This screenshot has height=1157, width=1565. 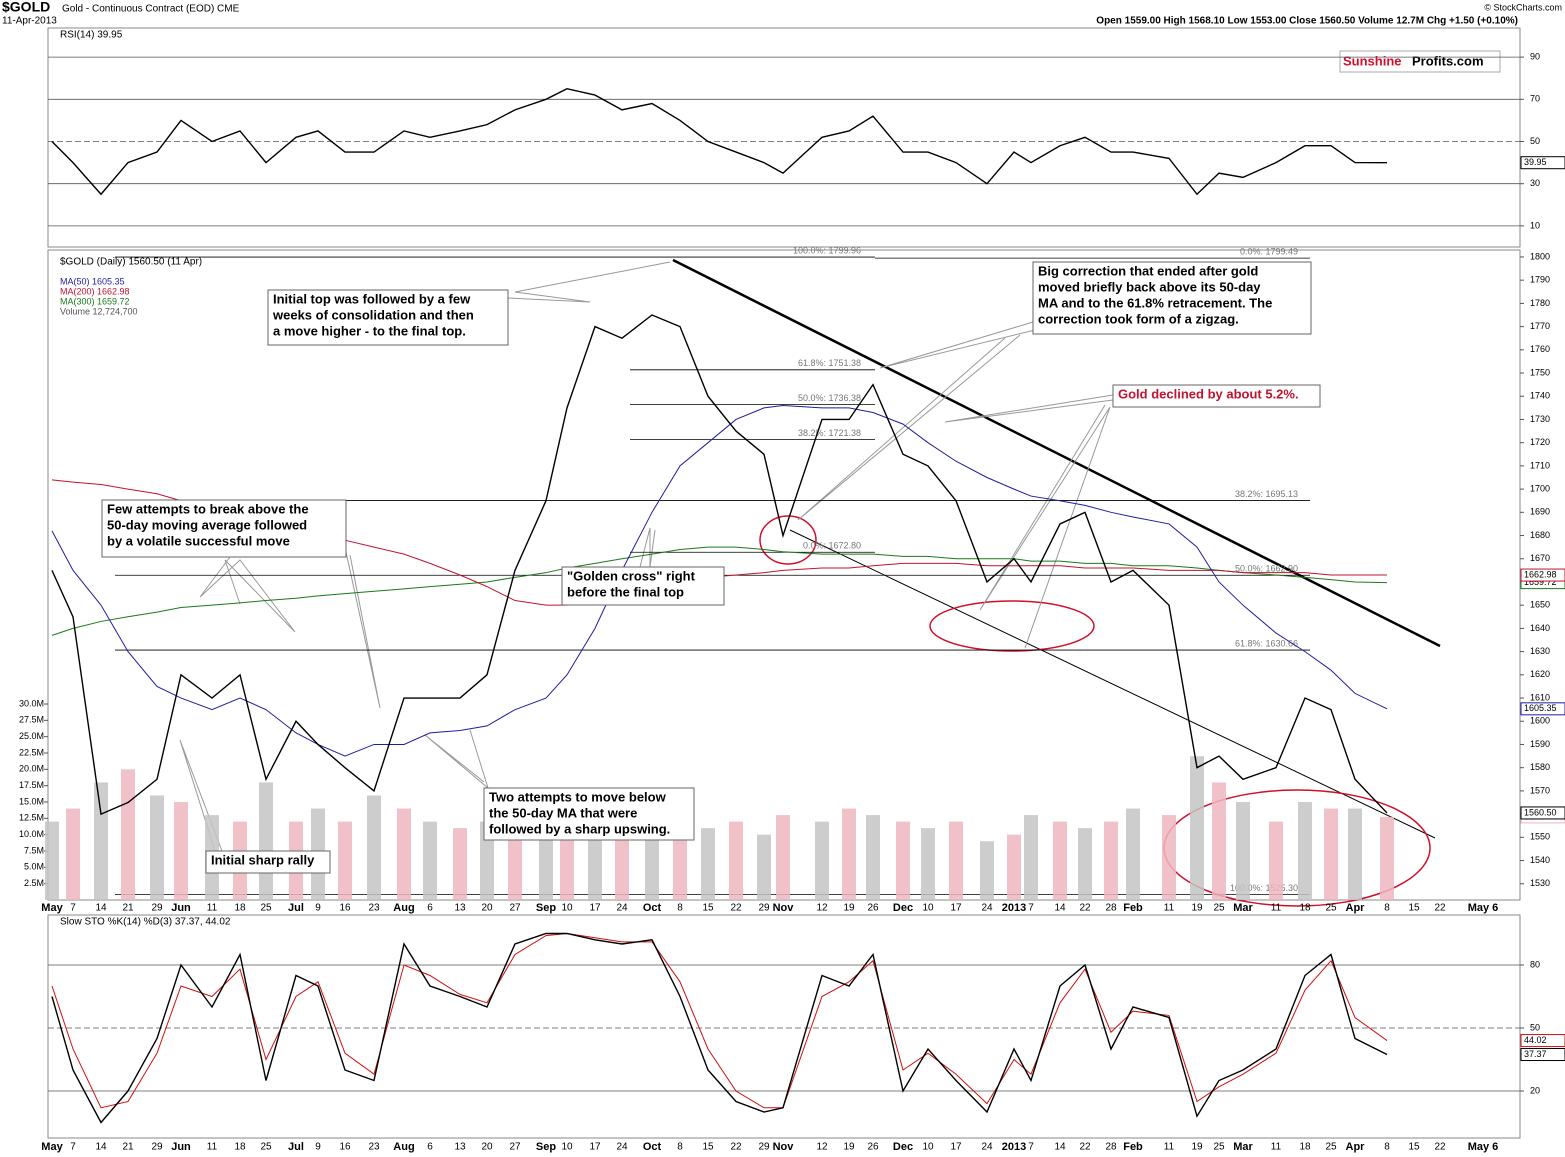 I want to click on annotation-line: correction took form of a zigzag., so click(x=1138, y=318).